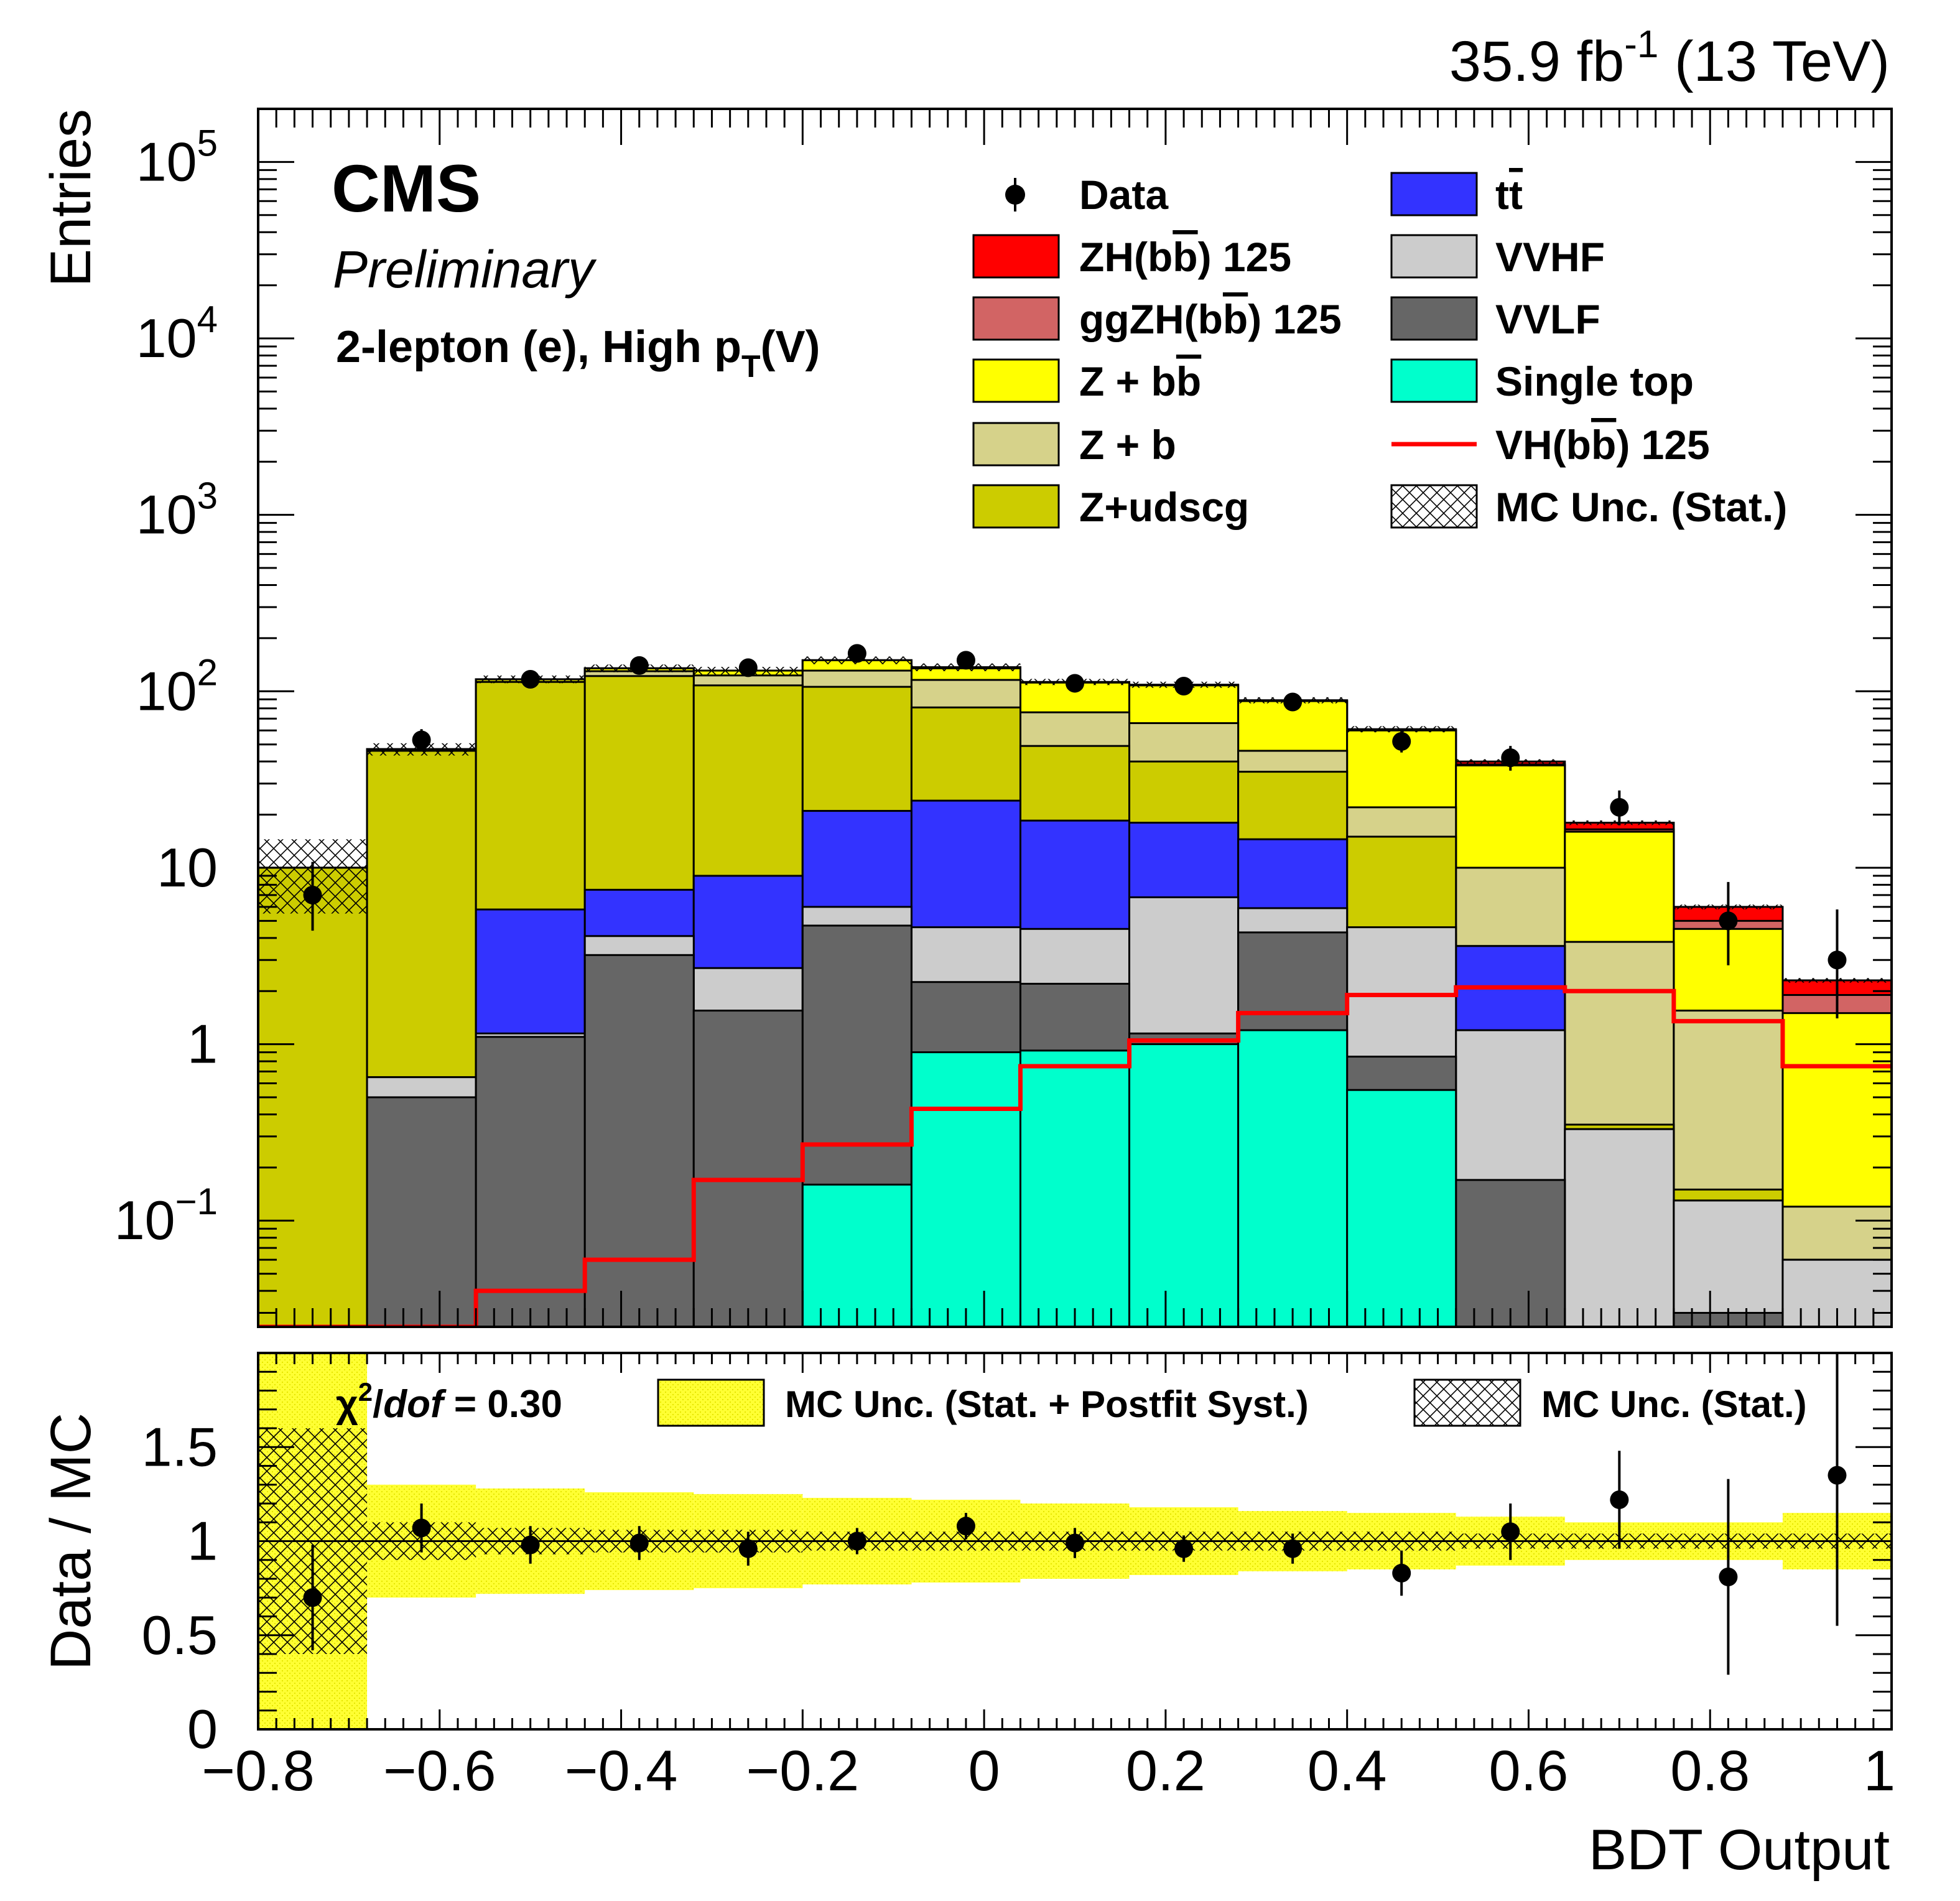 This screenshot has width=1960, height=1901. Describe the element at coordinates (1127, 445) in the screenshot. I see `svg-text: Z + b` at that location.